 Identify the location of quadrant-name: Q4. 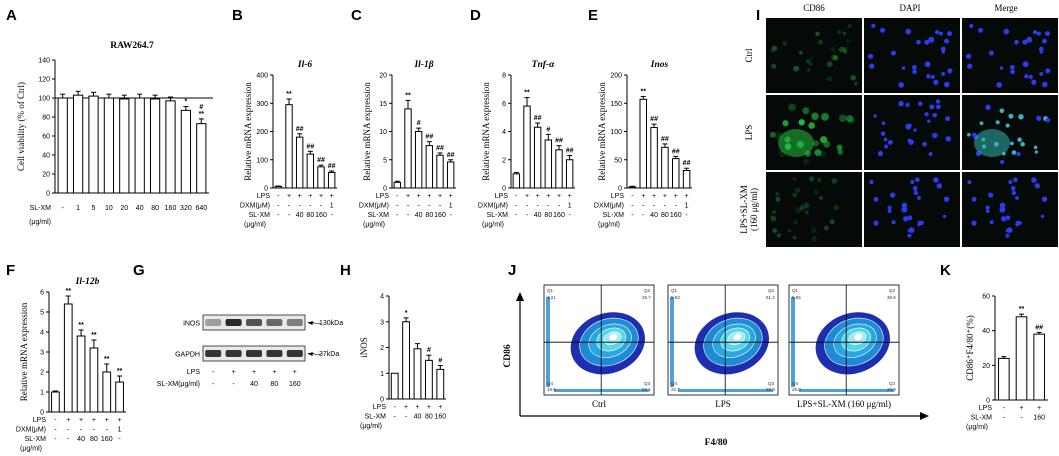
(550, 383).